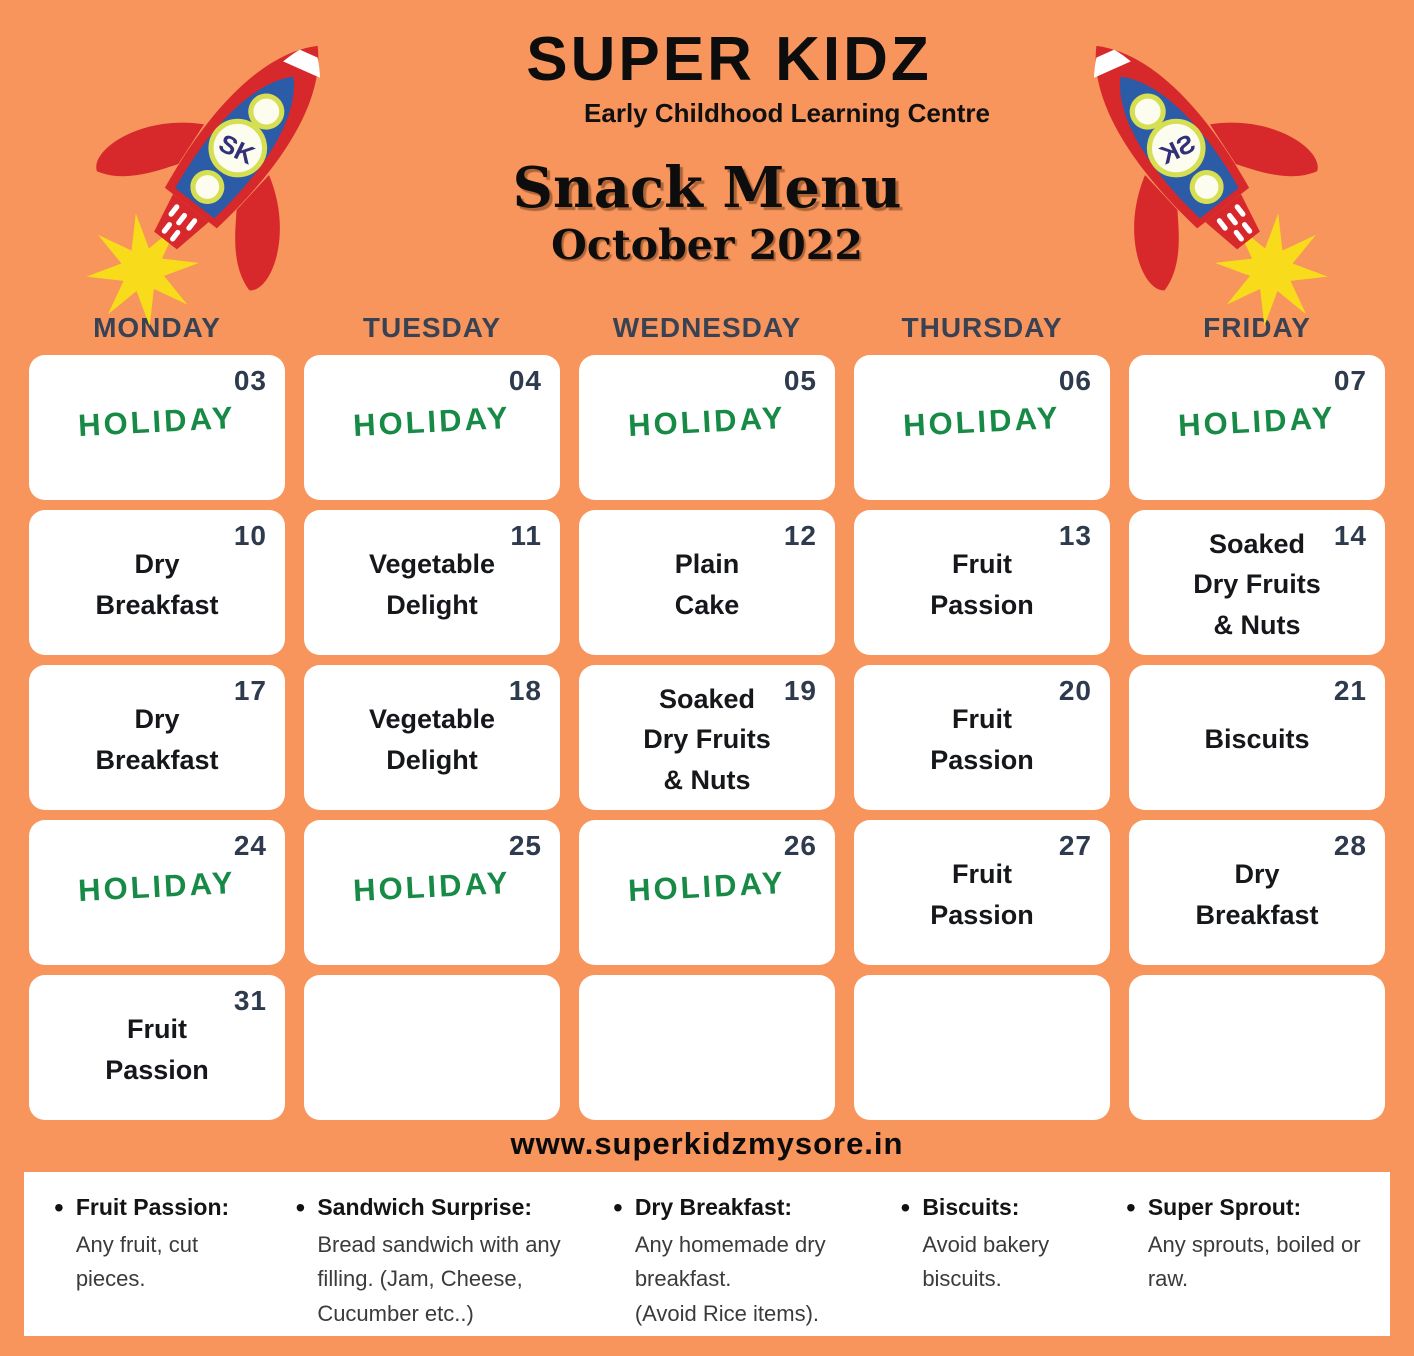  What do you see at coordinates (250, 690) in the screenshot?
I see `cell-date: 17` at bounding box center [250, 690].